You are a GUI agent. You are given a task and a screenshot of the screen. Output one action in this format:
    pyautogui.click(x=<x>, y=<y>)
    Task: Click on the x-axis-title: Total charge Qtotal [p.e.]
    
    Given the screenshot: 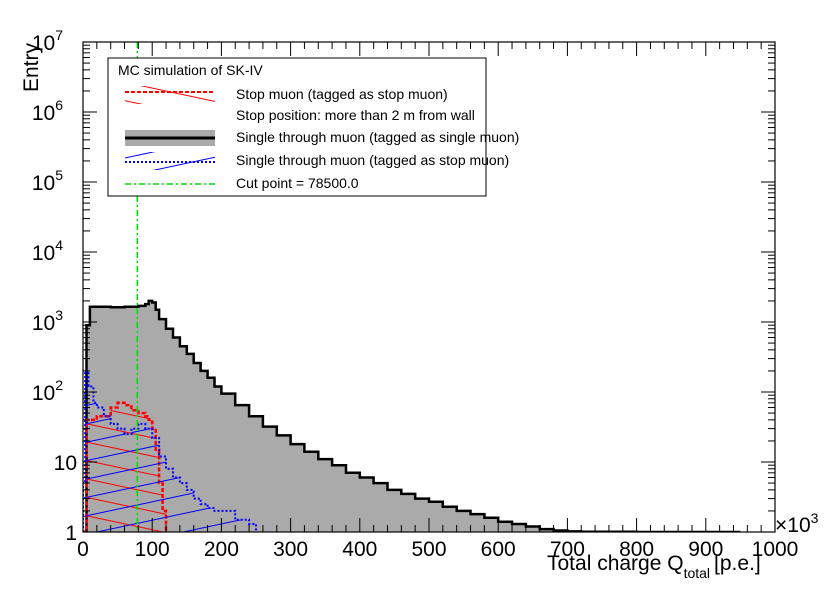 What is the action you would take?
    pyautogui.click(x=654, y=566)
    